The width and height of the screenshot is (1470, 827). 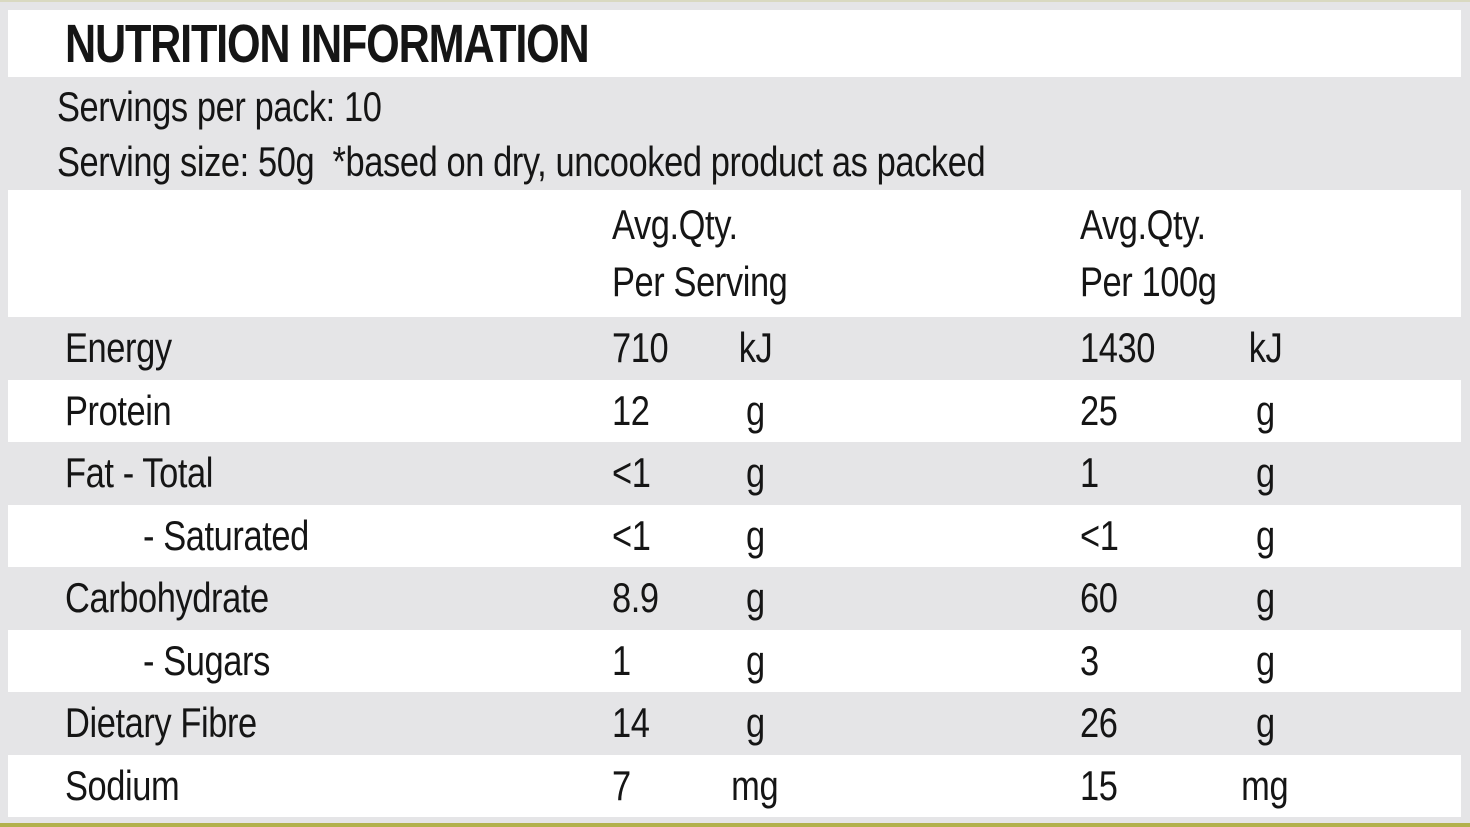 What do you see at coordinates (219, 106) in the screenshot?
I see `servings-per-pack: Servings per pack: 10` at bounding box center [219, 106].